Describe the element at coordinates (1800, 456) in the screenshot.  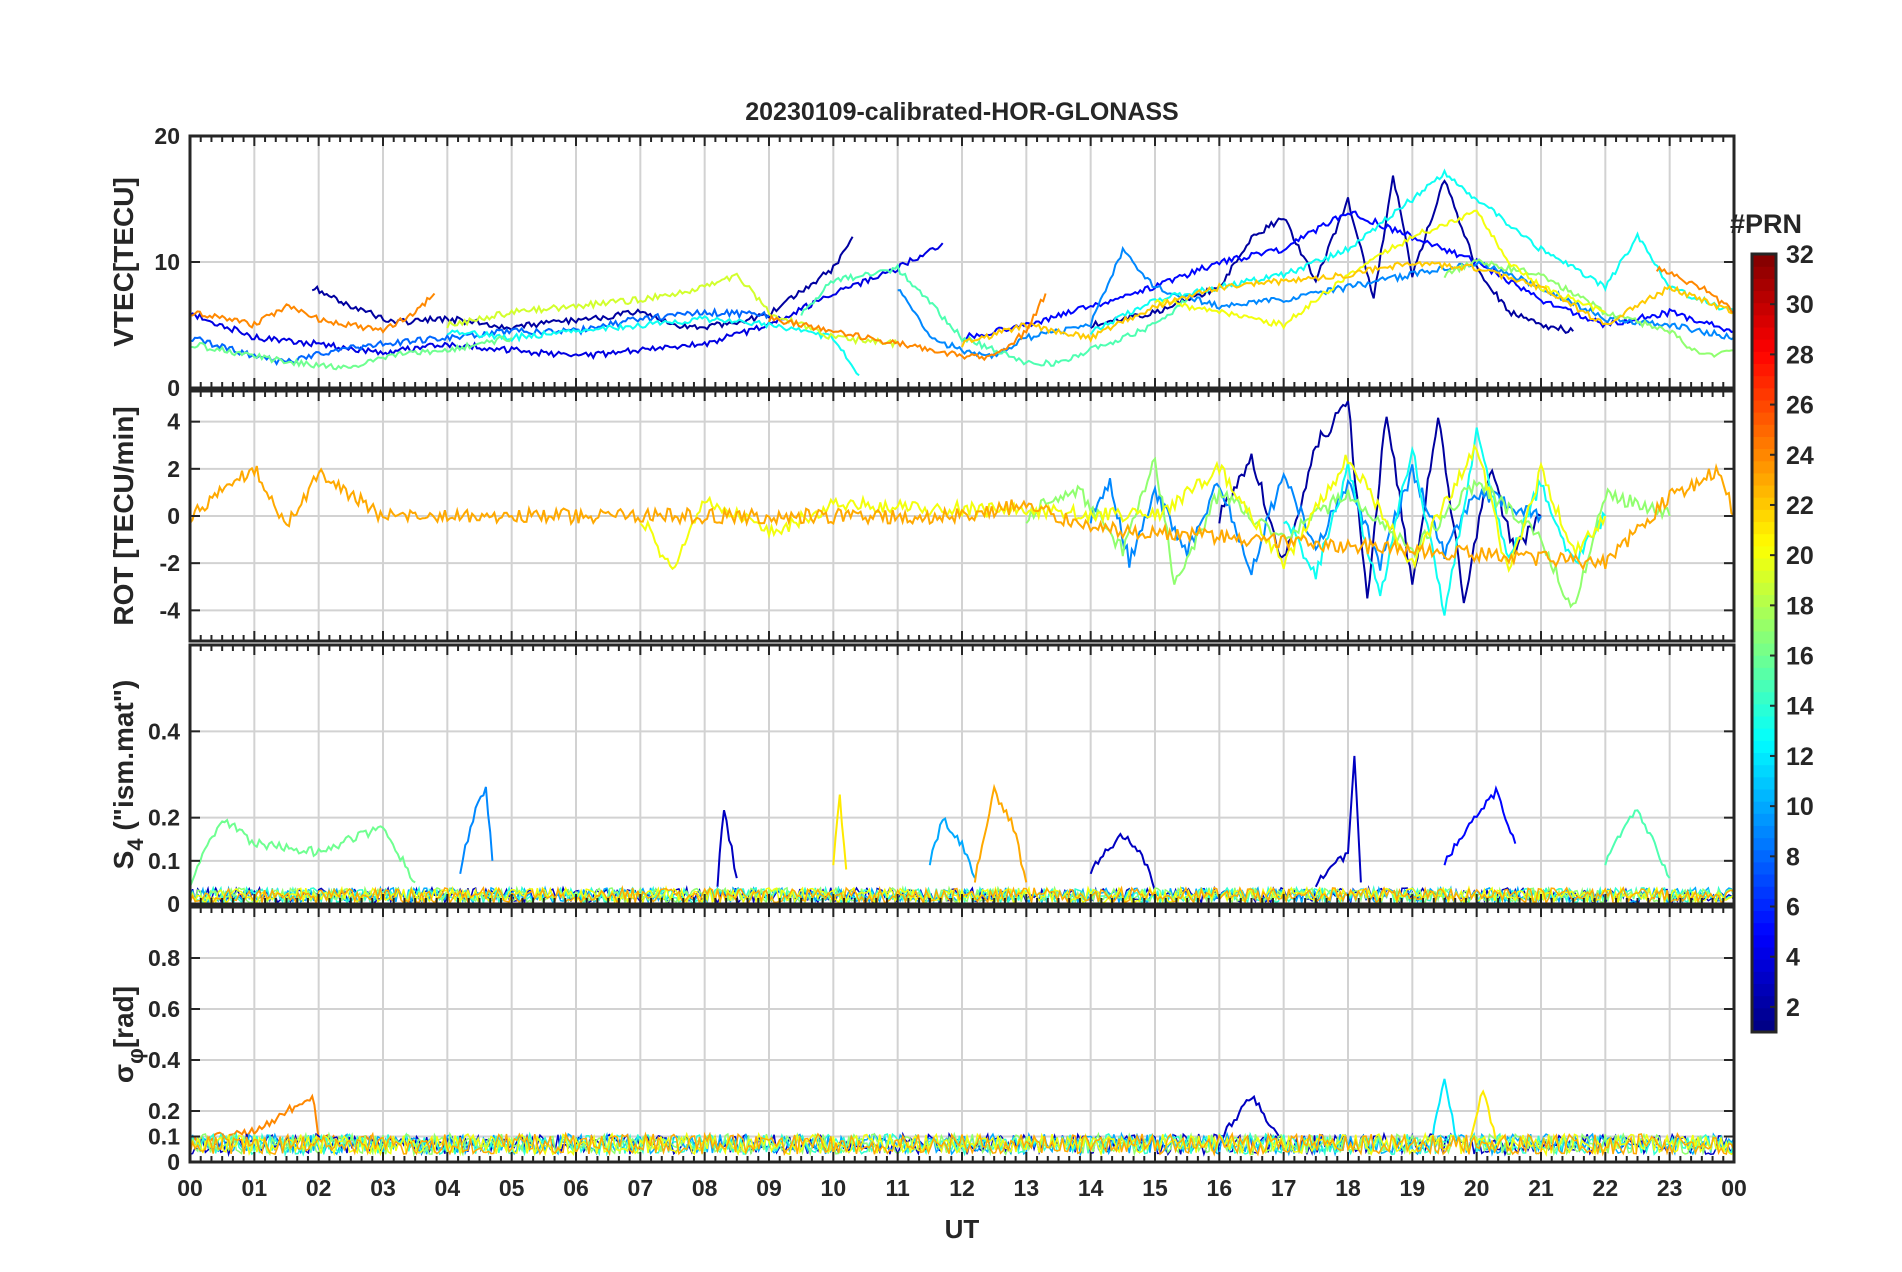
I see `colorbar-tick-label: 24` at that location.